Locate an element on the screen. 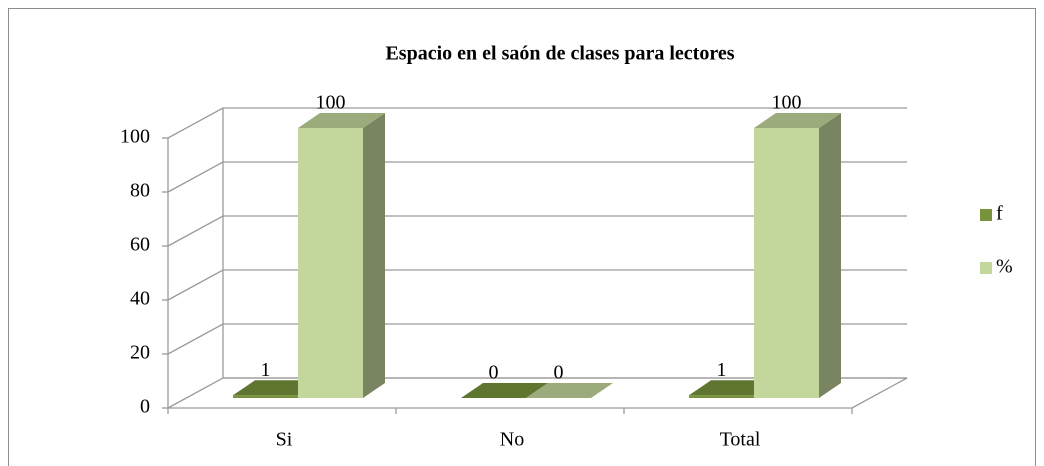 The height and width of the screenshot is (466, 1044). y-tick-label: 40 is located at coordinates (140, 299).